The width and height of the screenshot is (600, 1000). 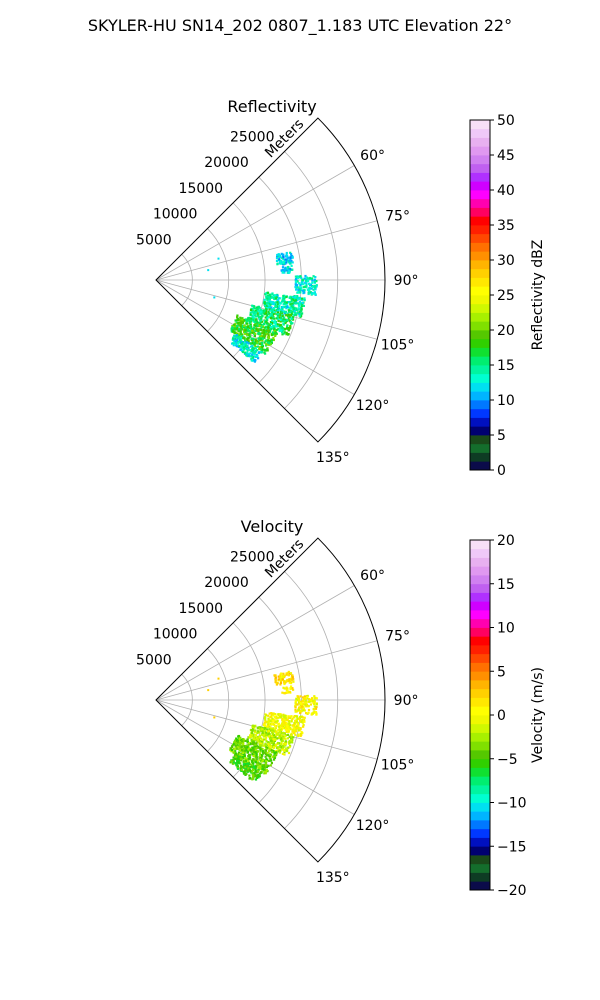 I want to click on colorbar-label: Reflectivity dBZ, so click(x=538, y=295).